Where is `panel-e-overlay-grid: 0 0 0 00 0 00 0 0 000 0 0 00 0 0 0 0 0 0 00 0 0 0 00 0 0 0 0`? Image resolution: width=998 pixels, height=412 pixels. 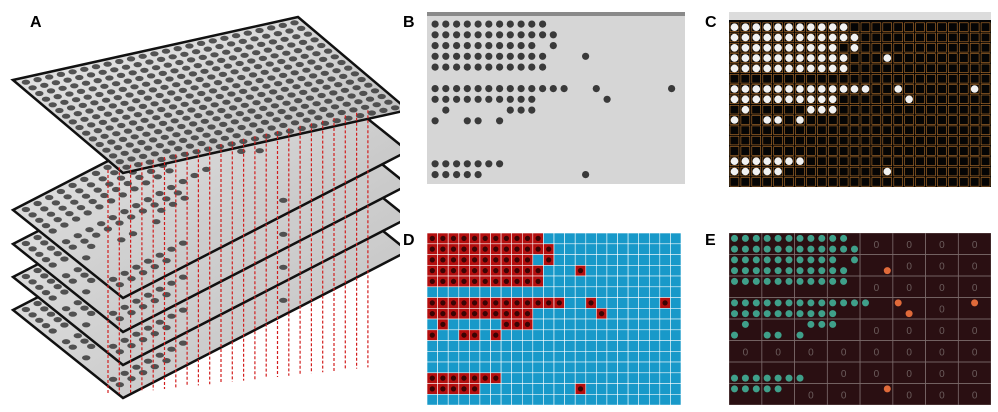 panel-e-overlay-grid: 0 0 0 00 0 00 0 0 000 0 0 00 0 0 0 0 0 0 00 0 0 0 00 0 0 0 0 is located at coordinates (860, 319).